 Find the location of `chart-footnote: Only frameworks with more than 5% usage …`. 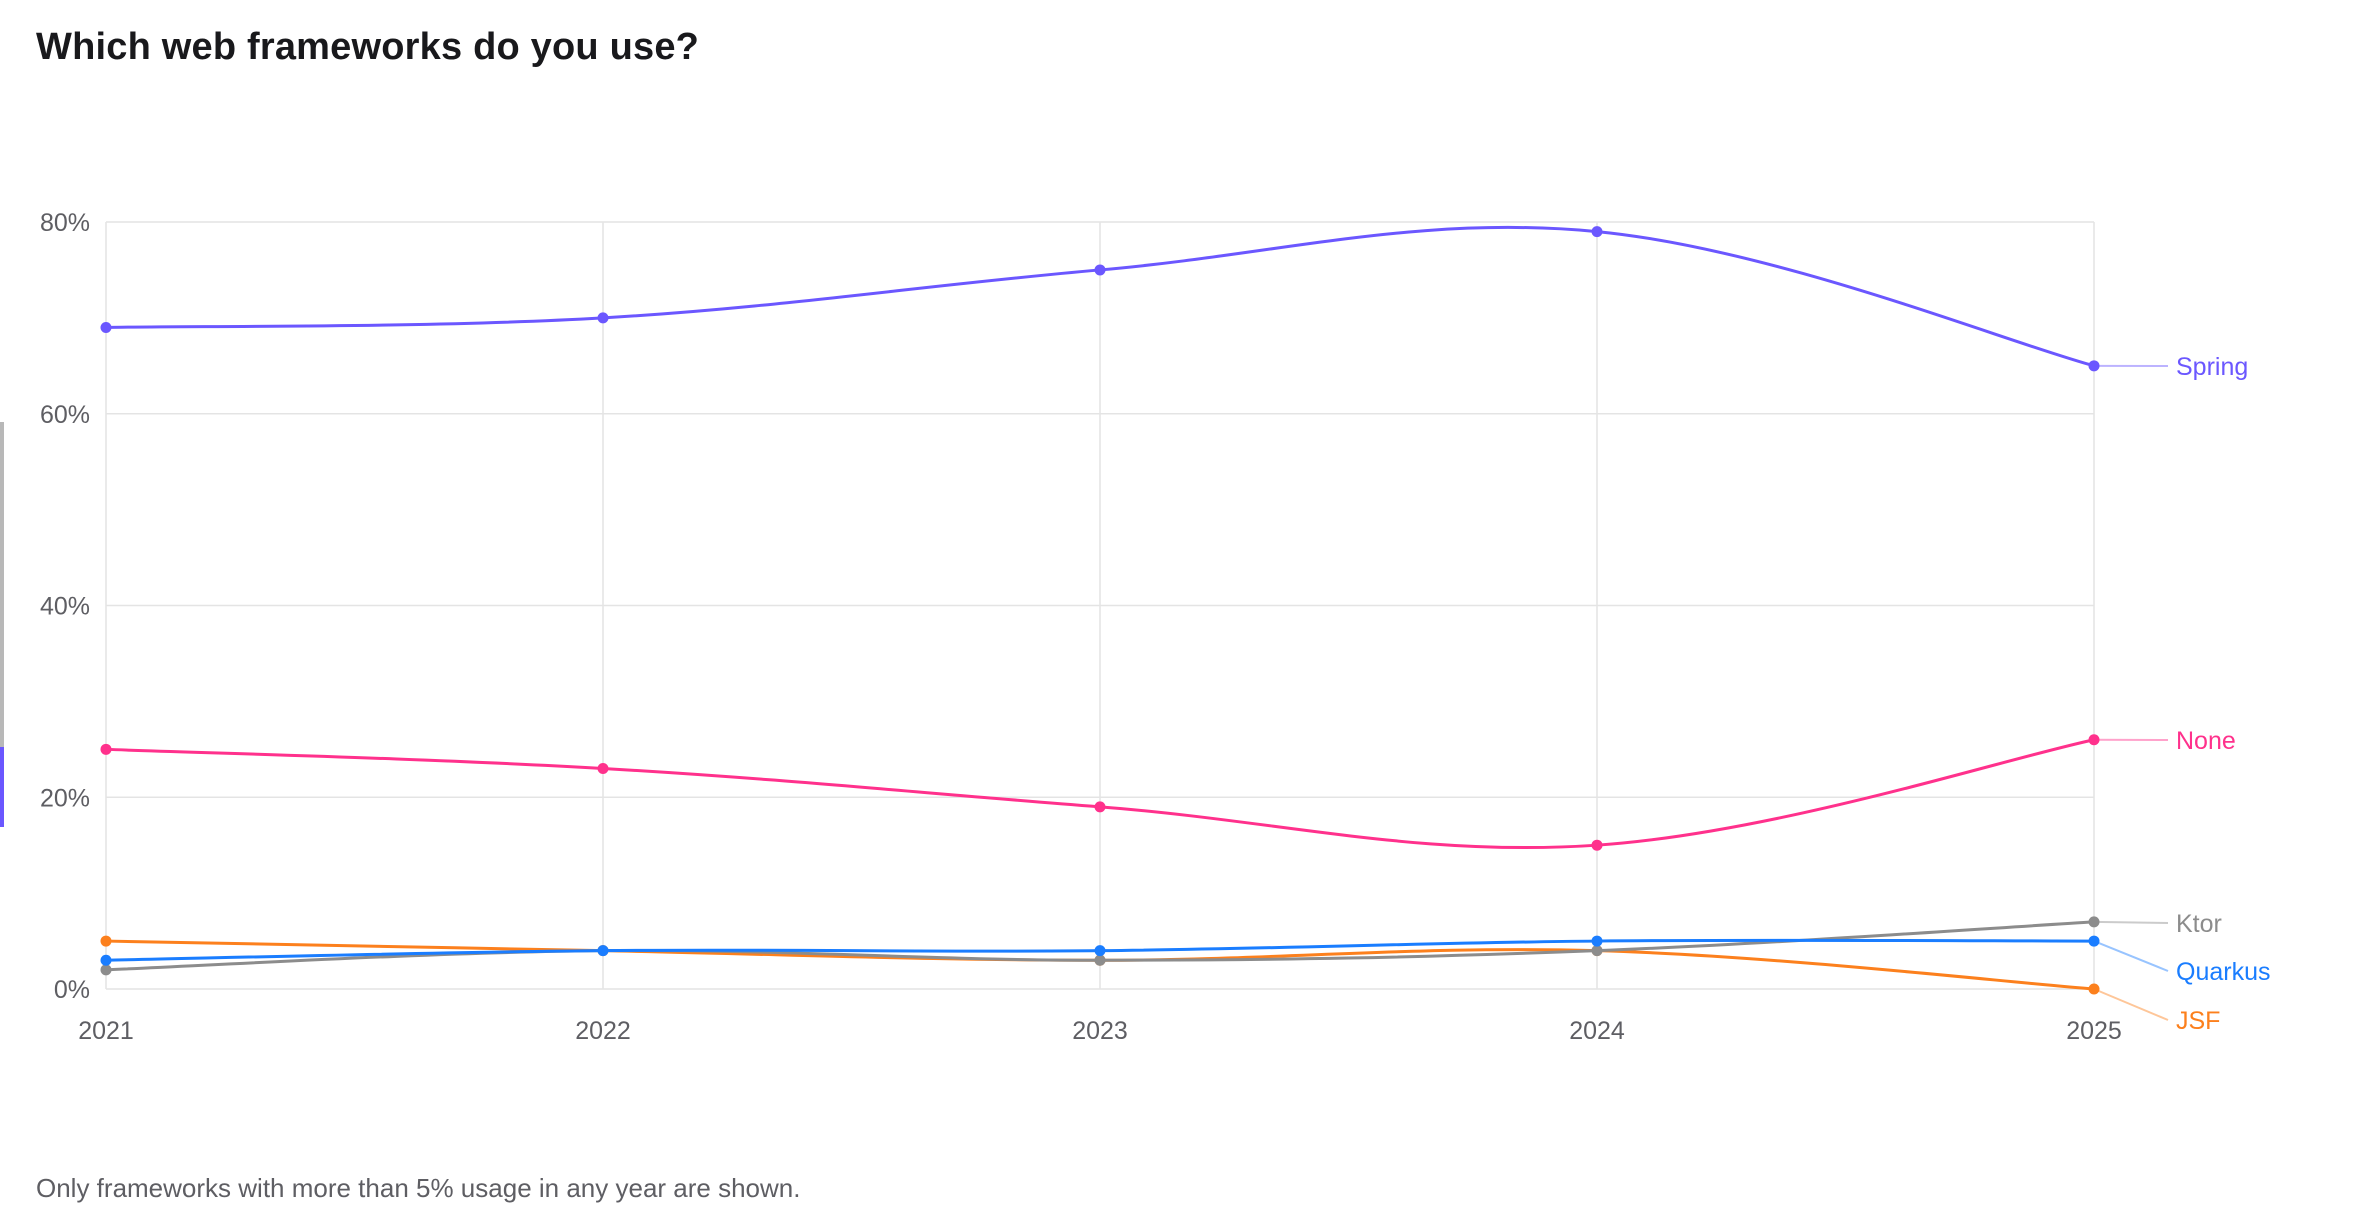

chart-footnote: Only frameworks with more than 5% usage … is located at coordinates (418, 1188).